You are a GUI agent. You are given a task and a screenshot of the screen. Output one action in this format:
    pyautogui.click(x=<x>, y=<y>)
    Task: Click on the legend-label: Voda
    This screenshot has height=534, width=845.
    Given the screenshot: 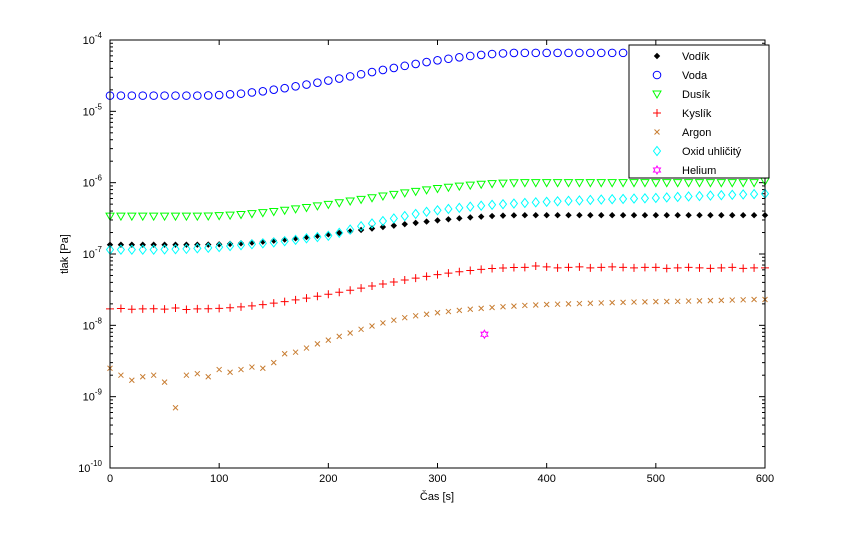 What is the action you would take?
    pyautogui.click(x=695, y=76)
    